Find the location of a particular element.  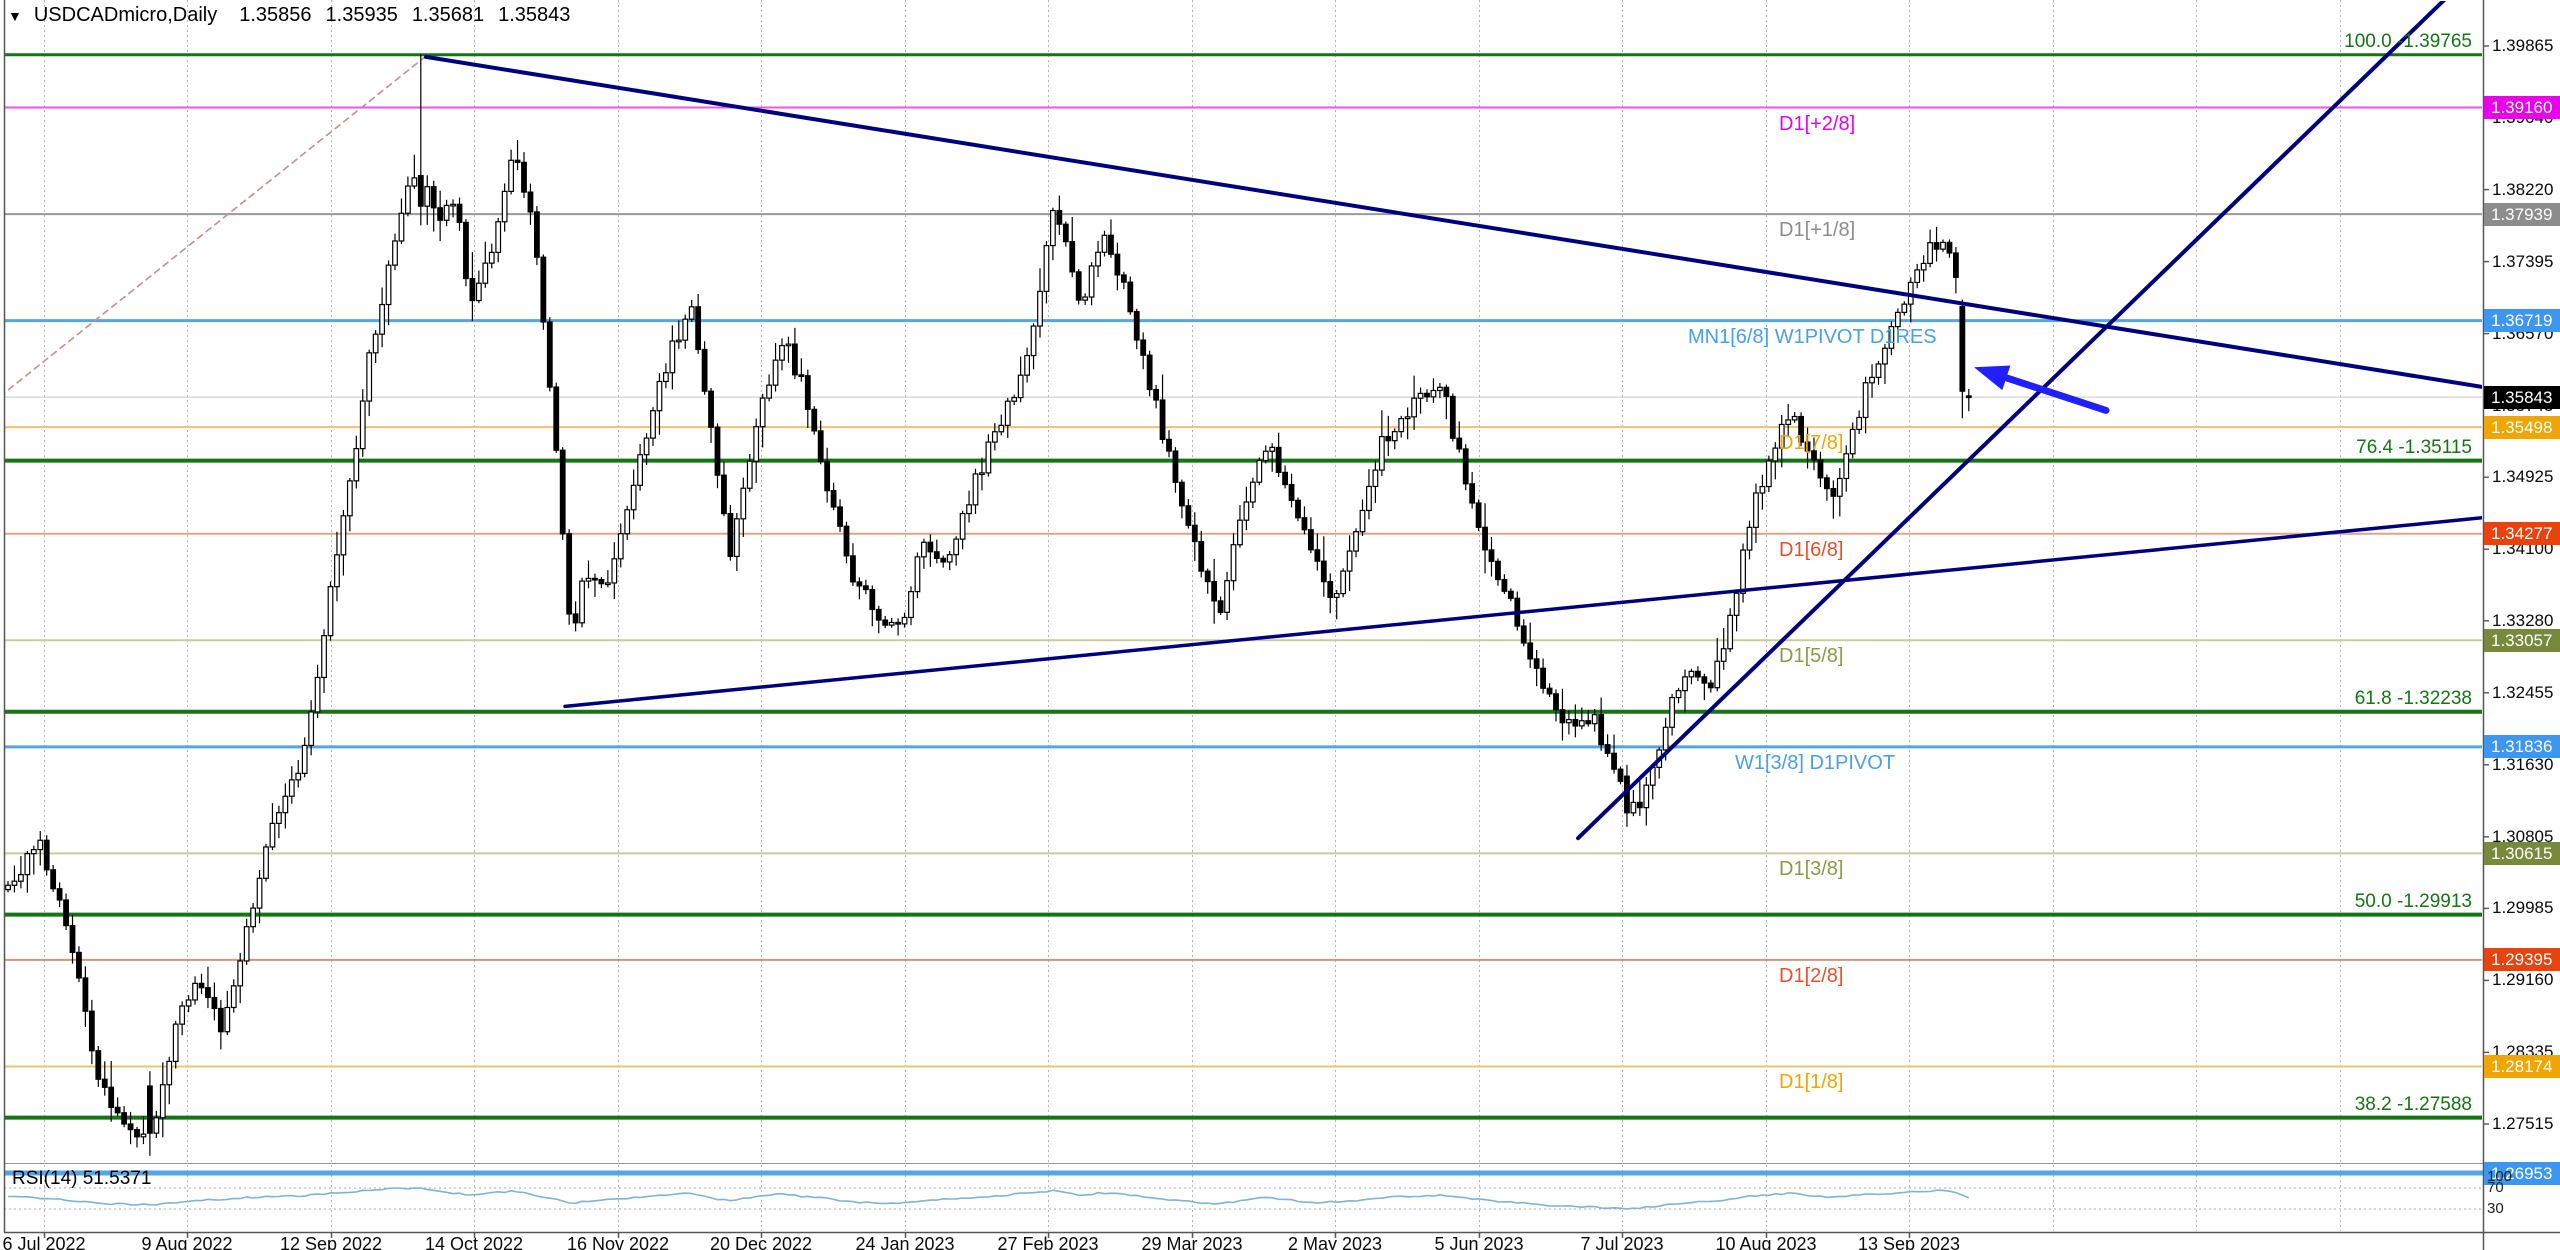

level-price-badge: 1.29395 is located at coordinates (2522, 960).